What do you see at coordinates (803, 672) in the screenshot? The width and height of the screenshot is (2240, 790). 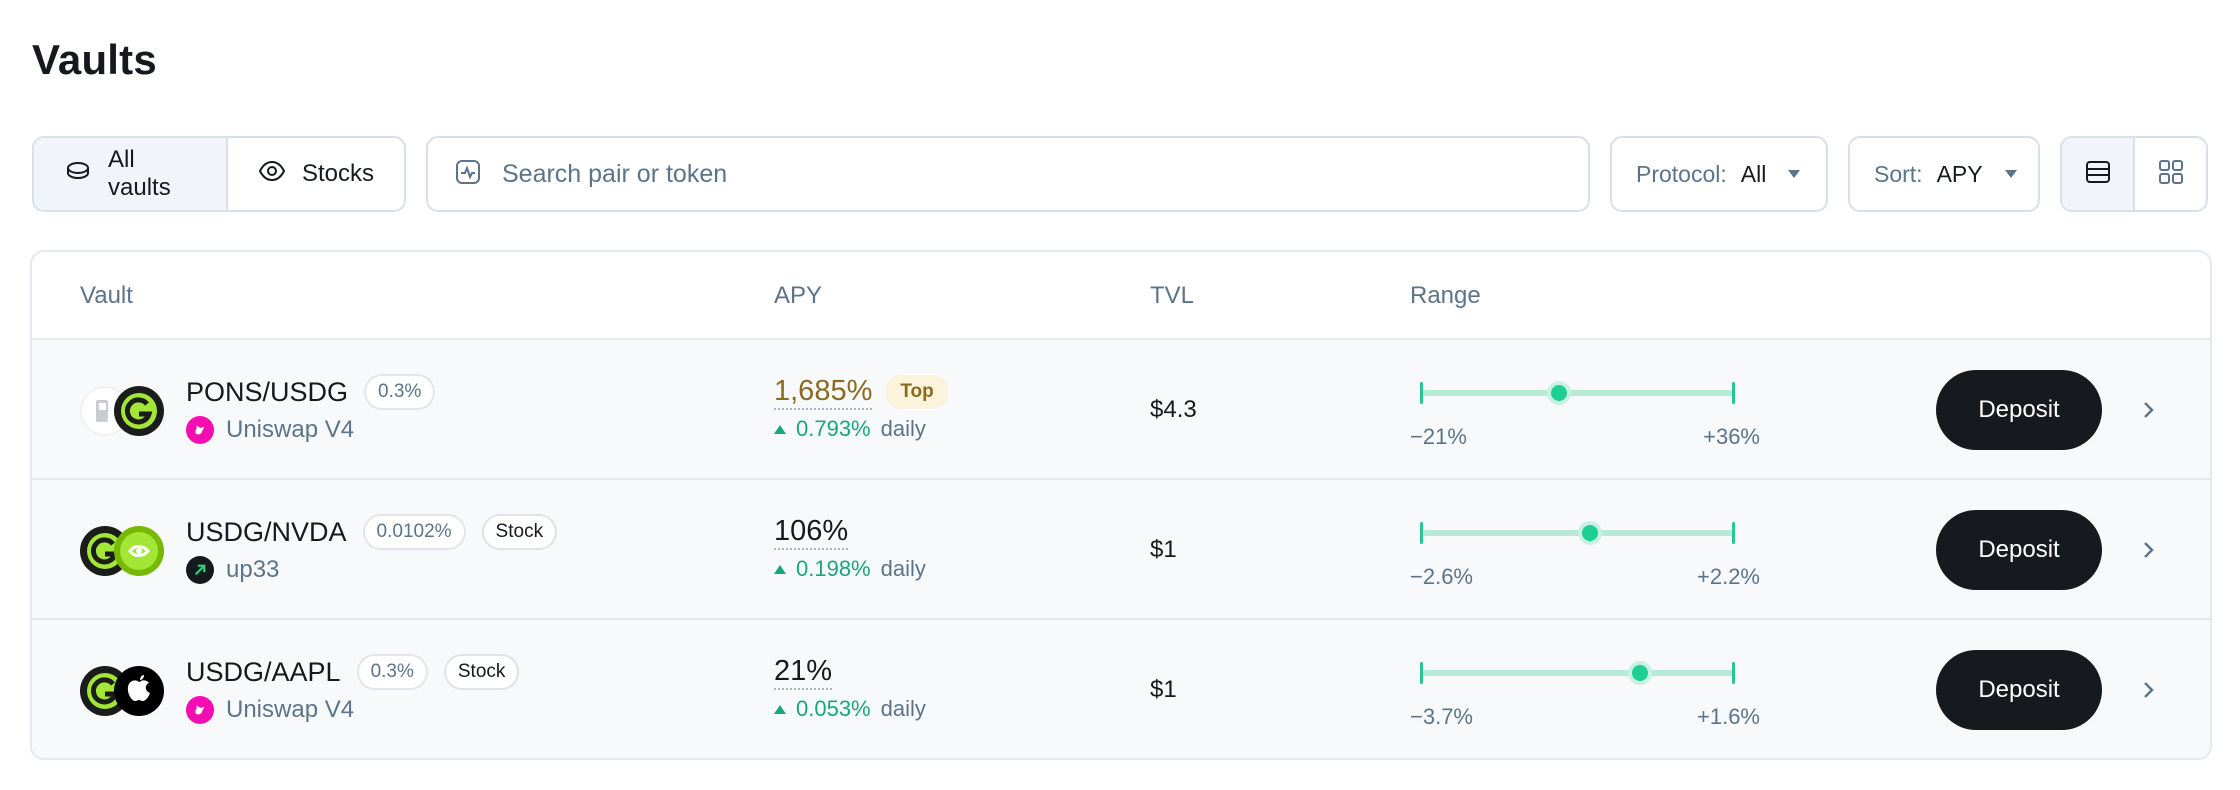 I see `apy-value: 21%` at bounding box center [803, 672].